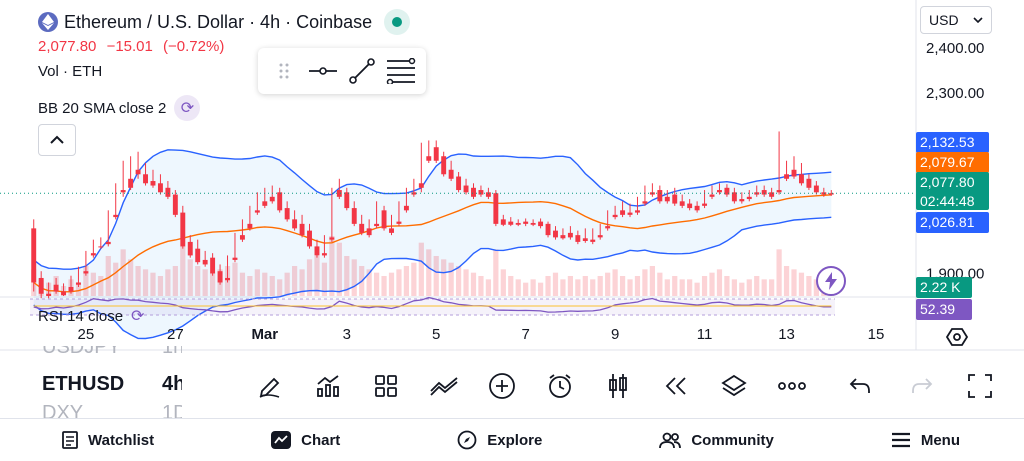  Describe the element at coordinates (218, 21) in the screenshot. I see `symbol-title: Ethereum / U.S. Dollar · 4h · Coinbase` at that location.